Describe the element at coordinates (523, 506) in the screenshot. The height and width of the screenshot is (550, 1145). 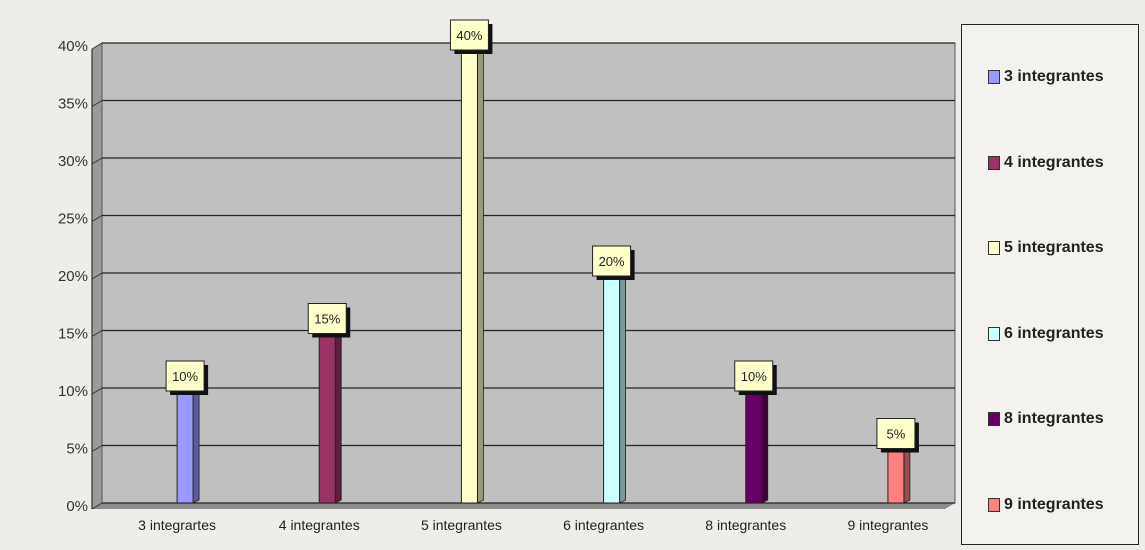
I see `plot-floor` at that location.